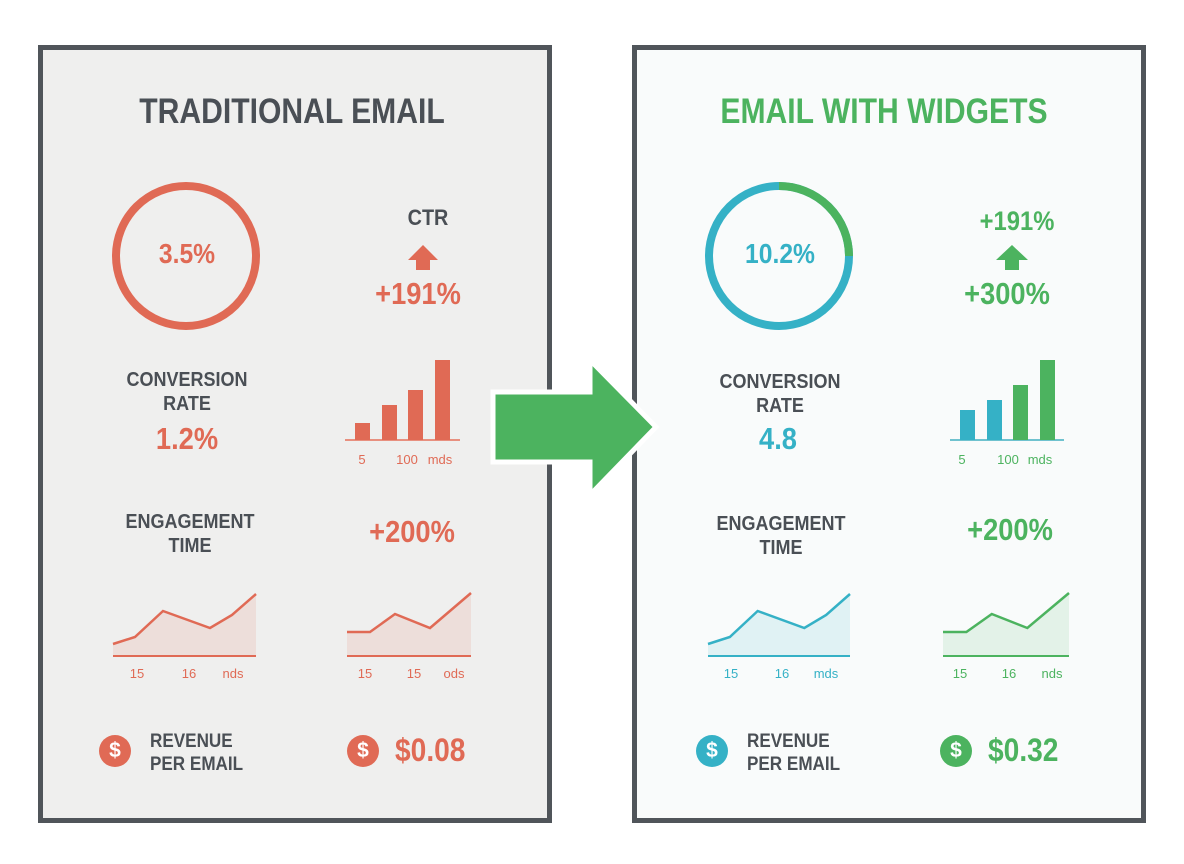 This screenshot has width=1184, height=864. What do you see at coordinates (1010, 529) in the screenshot?
I see `right-engagement-change: +200%` at bounding box center [1010, 529].